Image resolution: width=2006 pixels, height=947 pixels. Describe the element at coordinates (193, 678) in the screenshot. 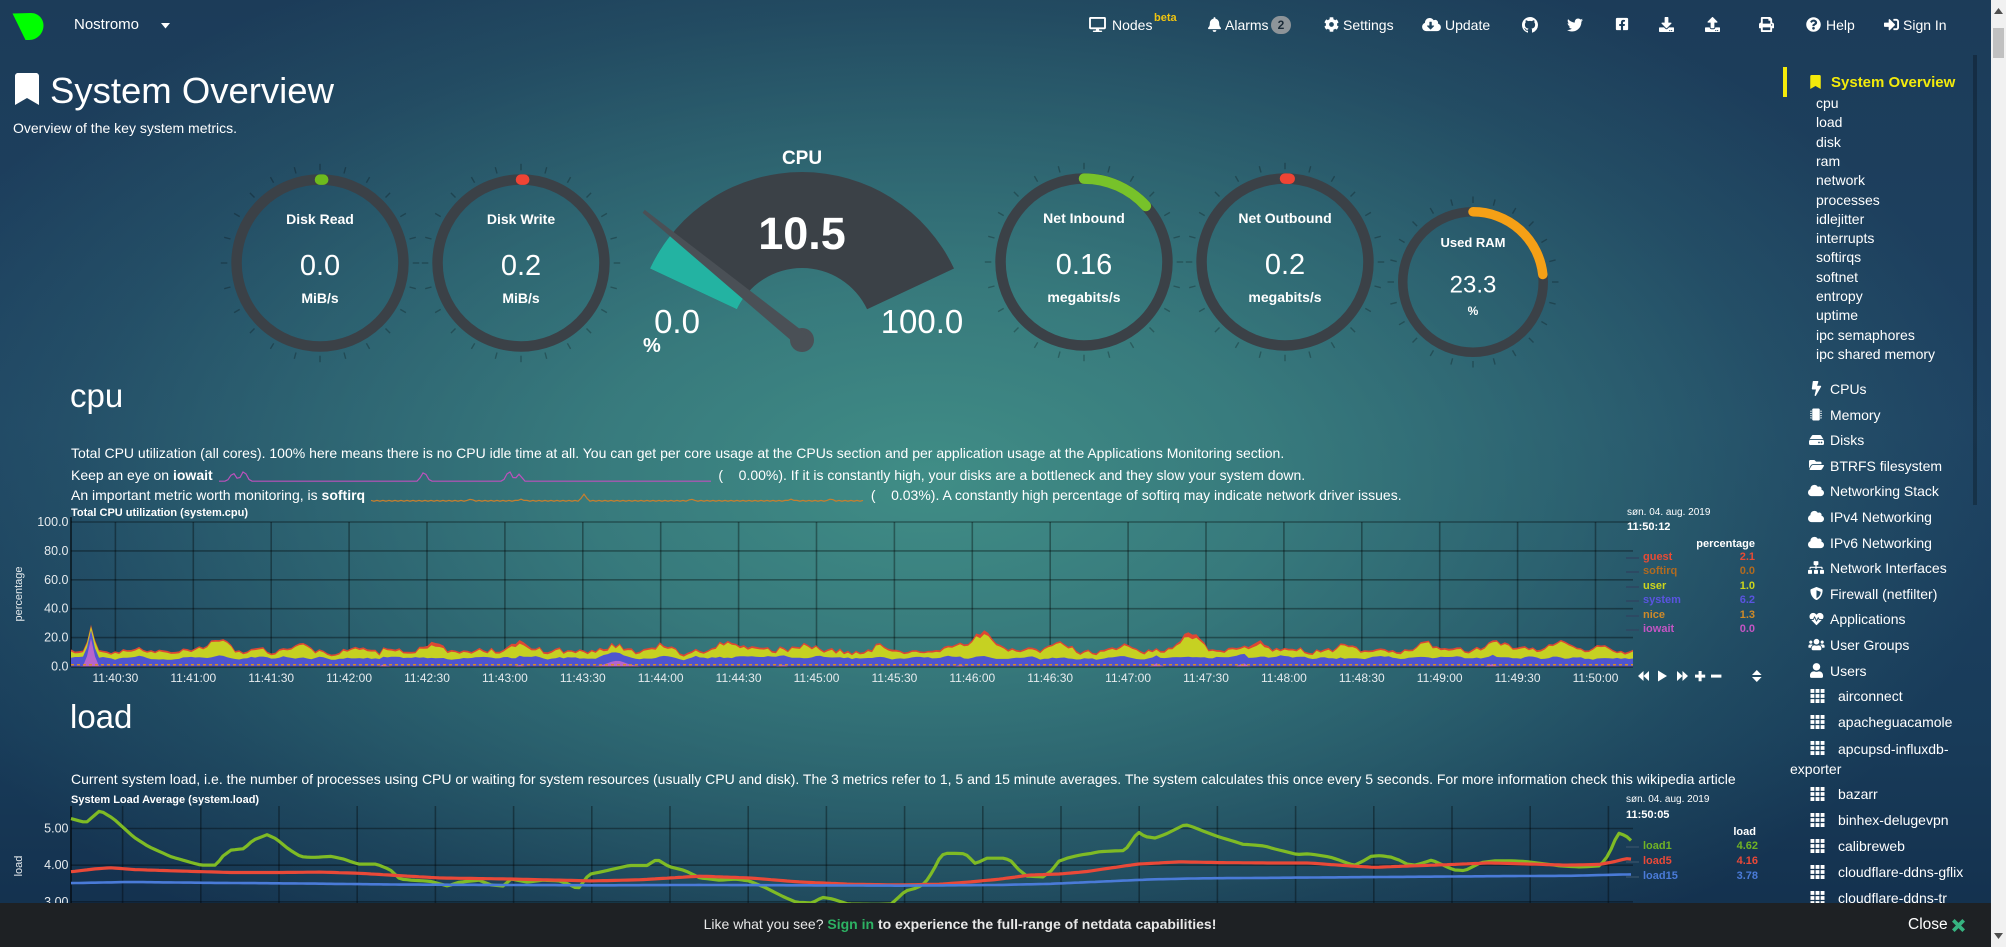

I see `svg-text: 11:41:00` at that location.